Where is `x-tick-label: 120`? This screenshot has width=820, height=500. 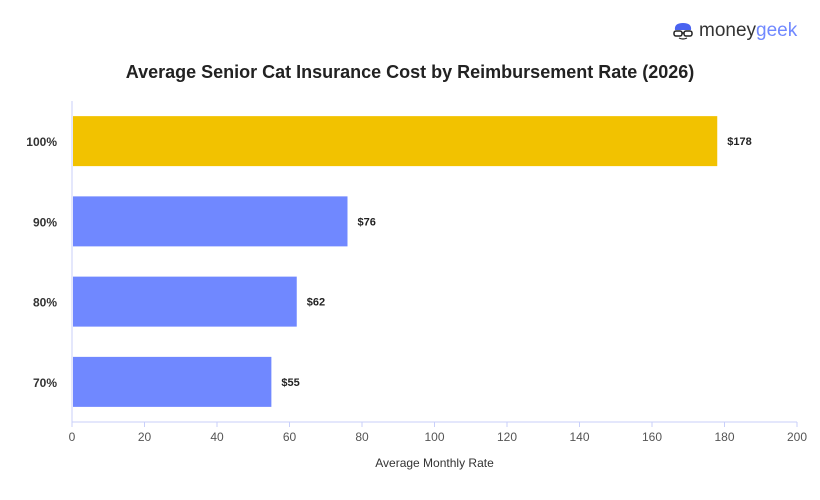 x-tick-label: 120 is located at coordinates (507, 437).